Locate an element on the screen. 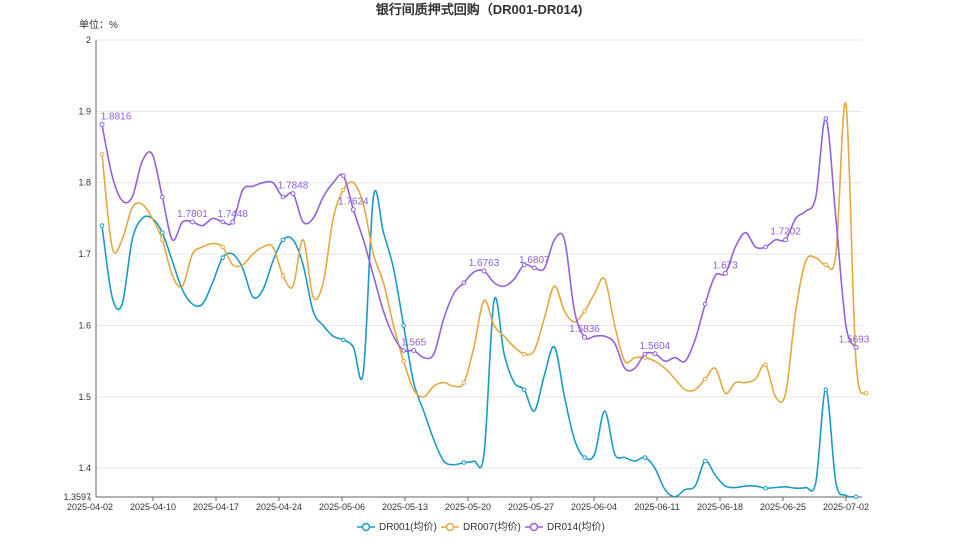 This screenshot has width=958, height=539. data-label: 1.6807 is located at coordinates (534, 260).